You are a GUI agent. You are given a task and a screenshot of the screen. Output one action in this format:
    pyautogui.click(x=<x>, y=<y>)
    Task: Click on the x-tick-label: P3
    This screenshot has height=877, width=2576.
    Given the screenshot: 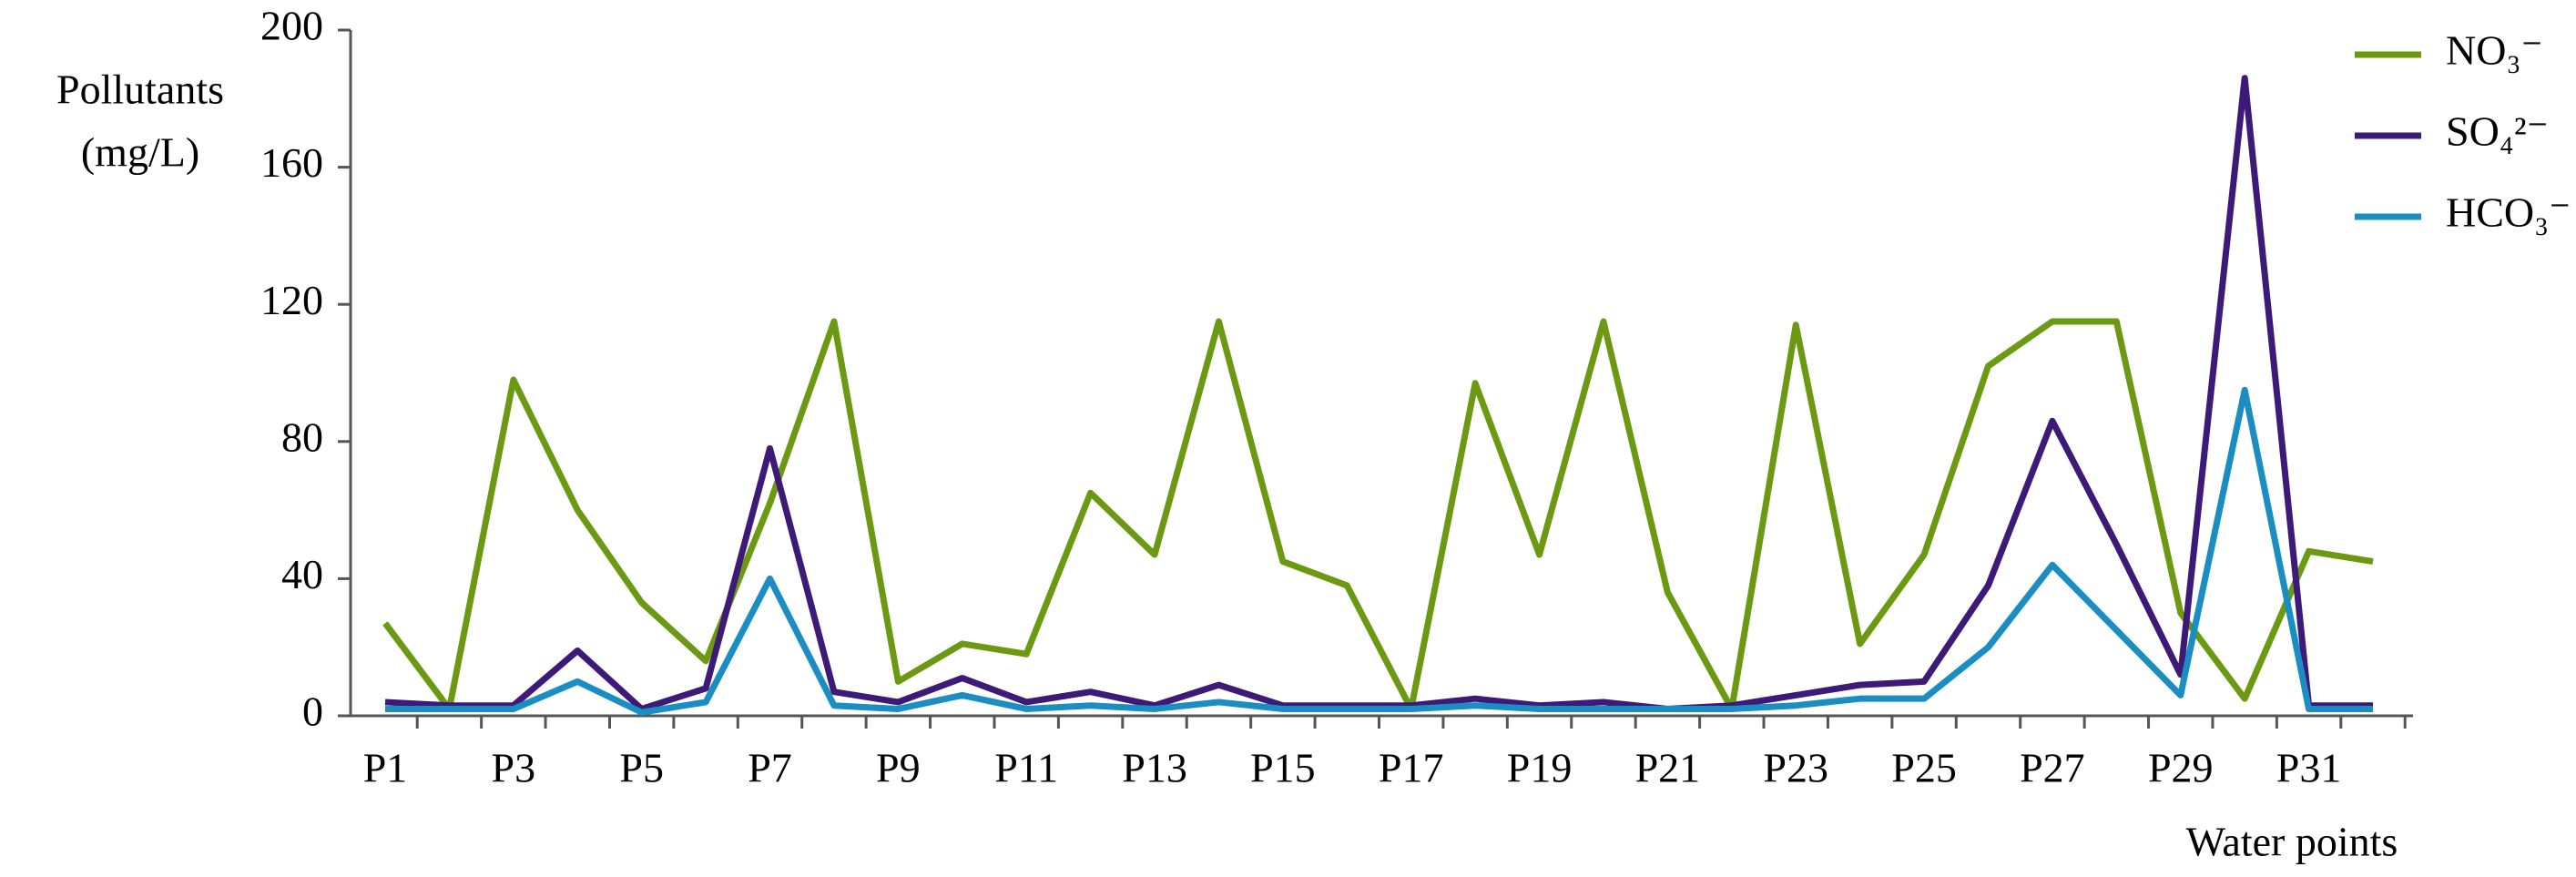 What is the action you would take?
    pyautogui.click(x=514, y=768)
    